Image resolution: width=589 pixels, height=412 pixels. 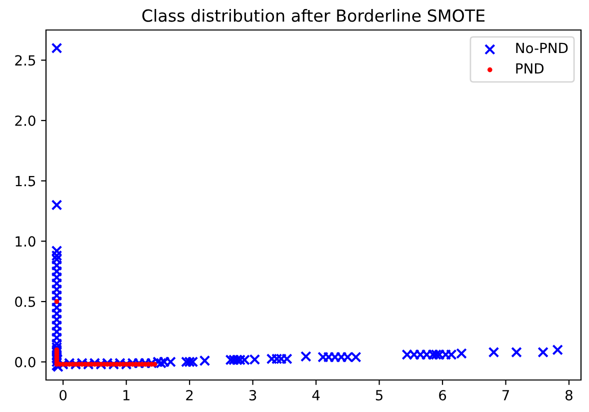 What do you see at coordinates (313, 15) in the screenshot?
I see `chart-title: Class distribution after Borderline SMOTE` at bounding box center [313, 15].